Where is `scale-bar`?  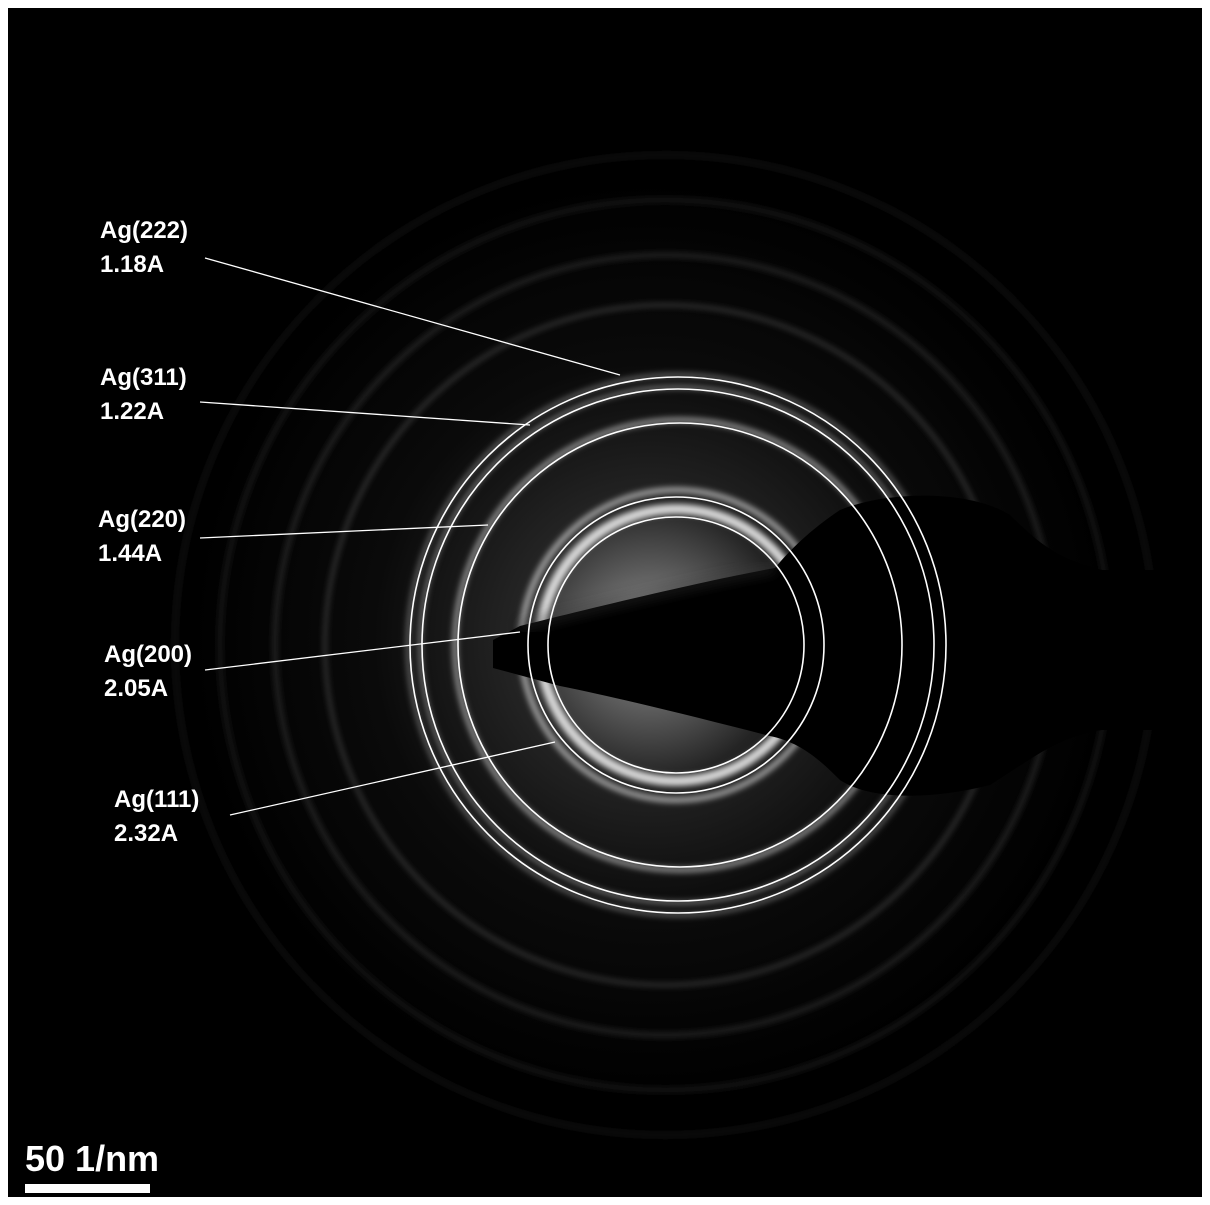
scale-bar is located at coordinates (87, 1188).